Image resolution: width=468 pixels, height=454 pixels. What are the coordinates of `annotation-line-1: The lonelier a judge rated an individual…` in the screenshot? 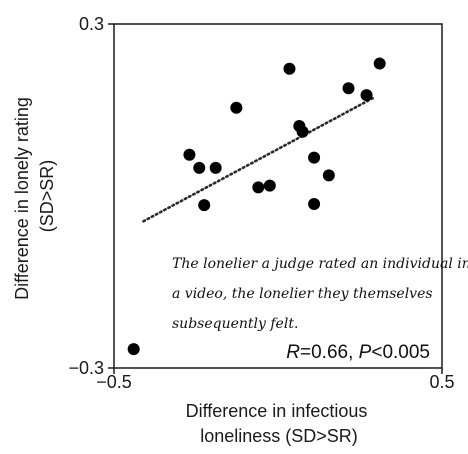 It's located at (320, 264).